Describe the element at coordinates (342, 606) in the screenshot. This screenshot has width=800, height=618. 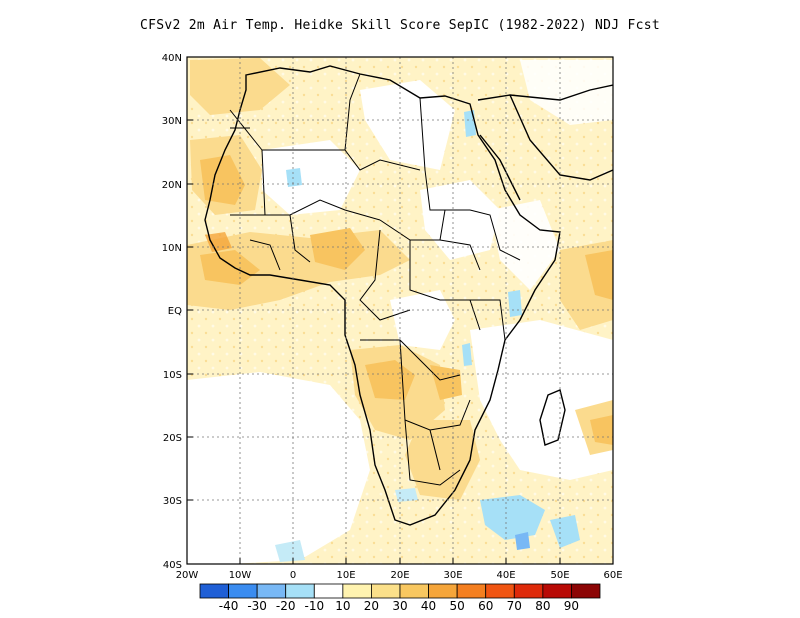
I see `colorbar-label: 10` at that location.